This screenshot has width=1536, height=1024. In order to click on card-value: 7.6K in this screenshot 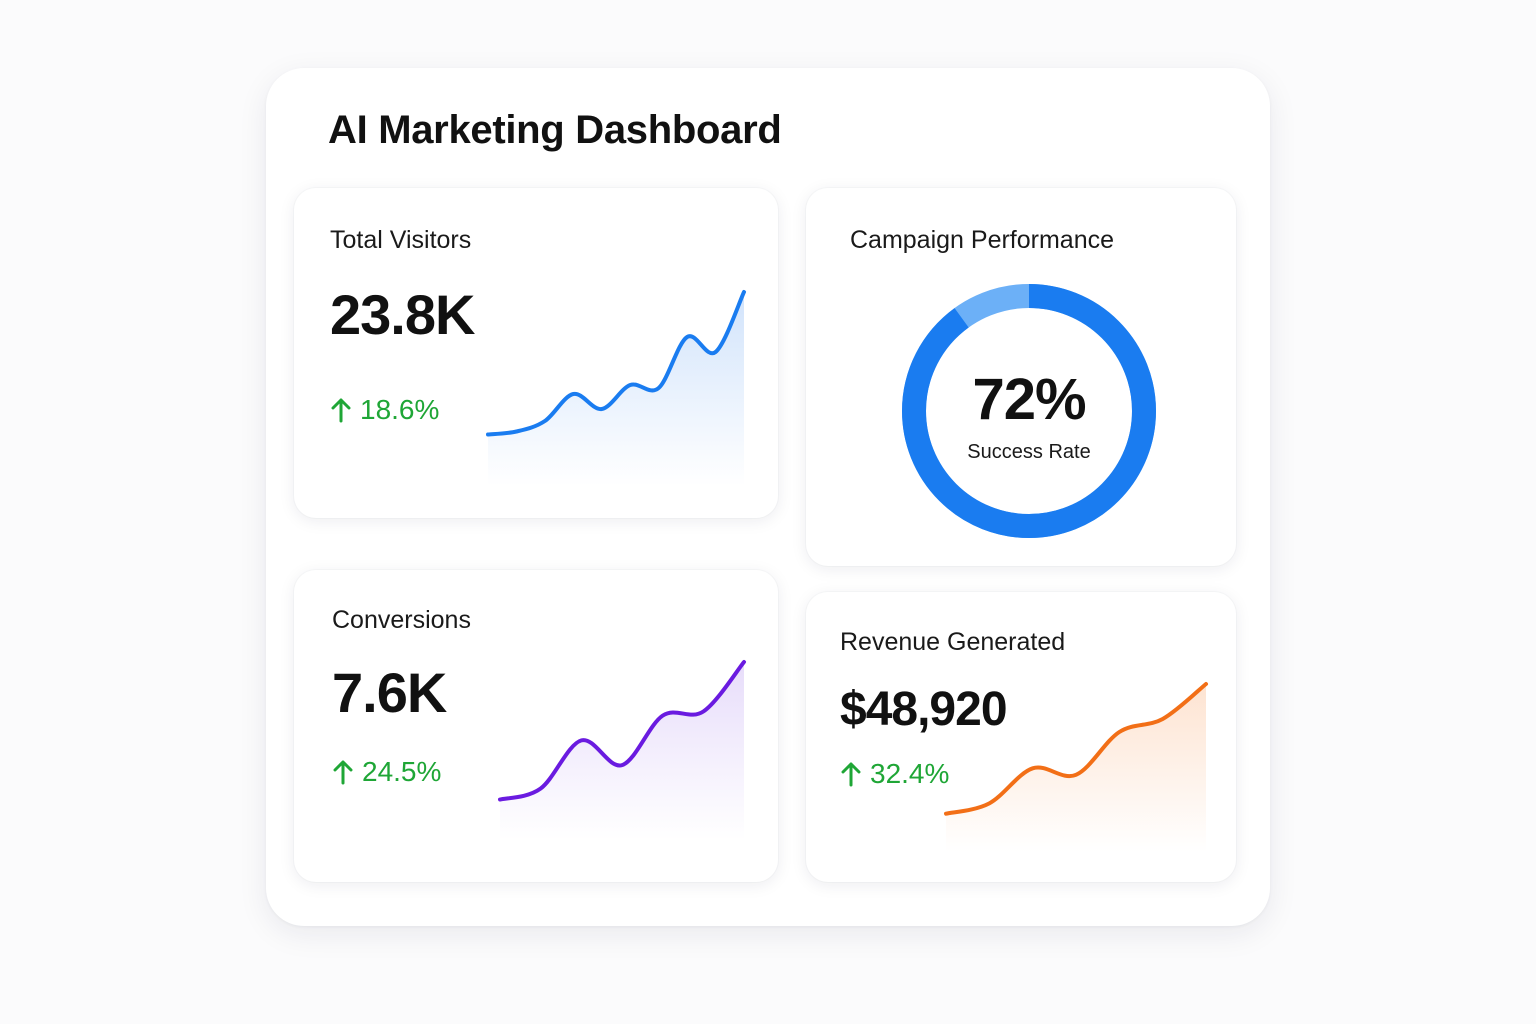, I will do `click(389, 692)`.